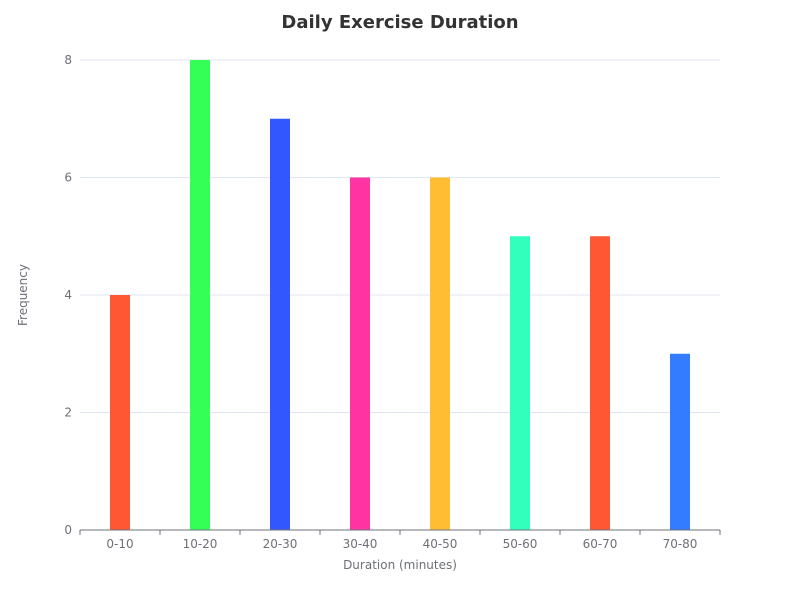 The image size is (800, 600). What do you see at coordinates (400, 565) in the screenshot?
I see `x-axis-title: Duration (minutes)` at bounding box center [400, 565].